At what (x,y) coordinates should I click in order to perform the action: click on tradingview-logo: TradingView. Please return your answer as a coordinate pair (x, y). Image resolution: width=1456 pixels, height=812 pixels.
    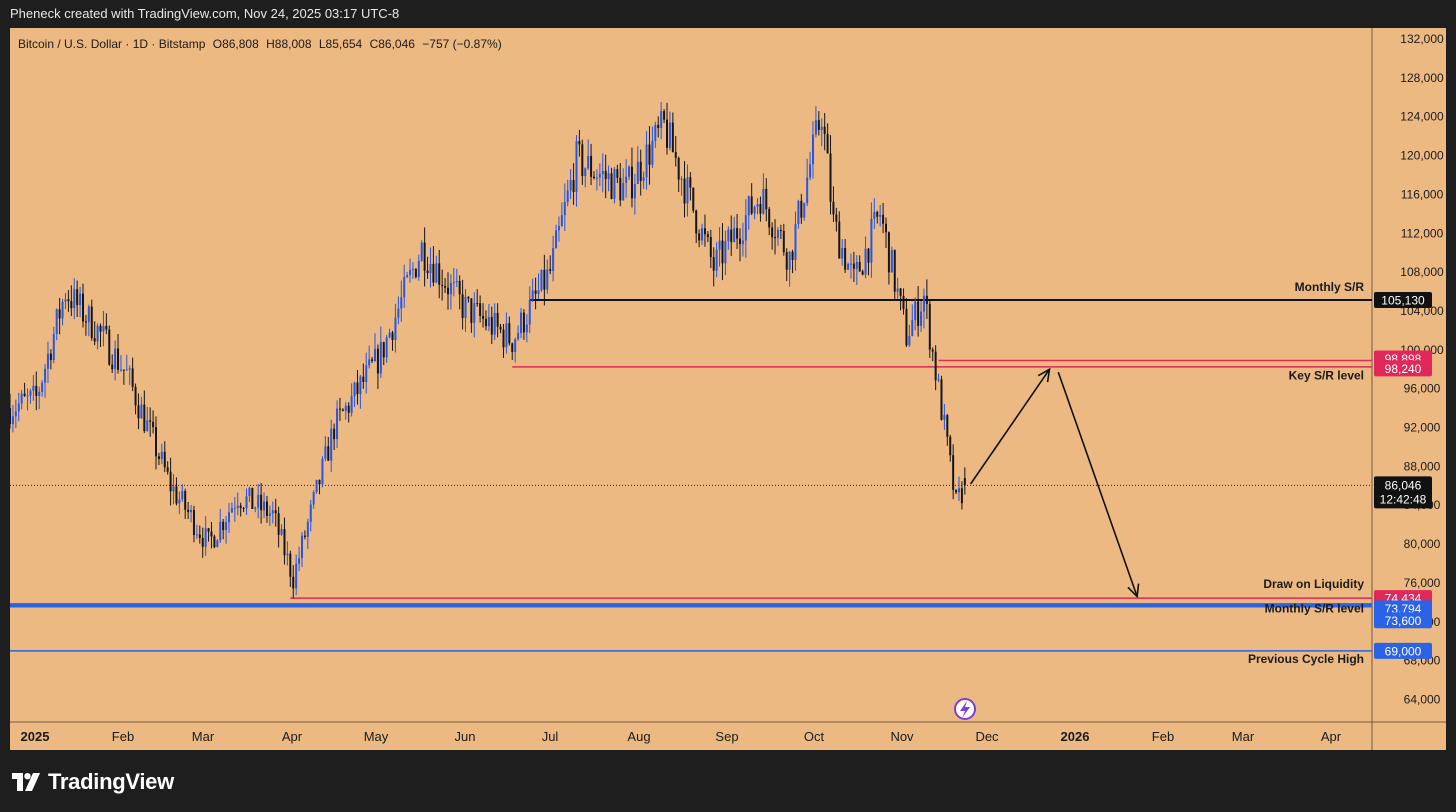
    Looking at the image, I should click on (93, 782).